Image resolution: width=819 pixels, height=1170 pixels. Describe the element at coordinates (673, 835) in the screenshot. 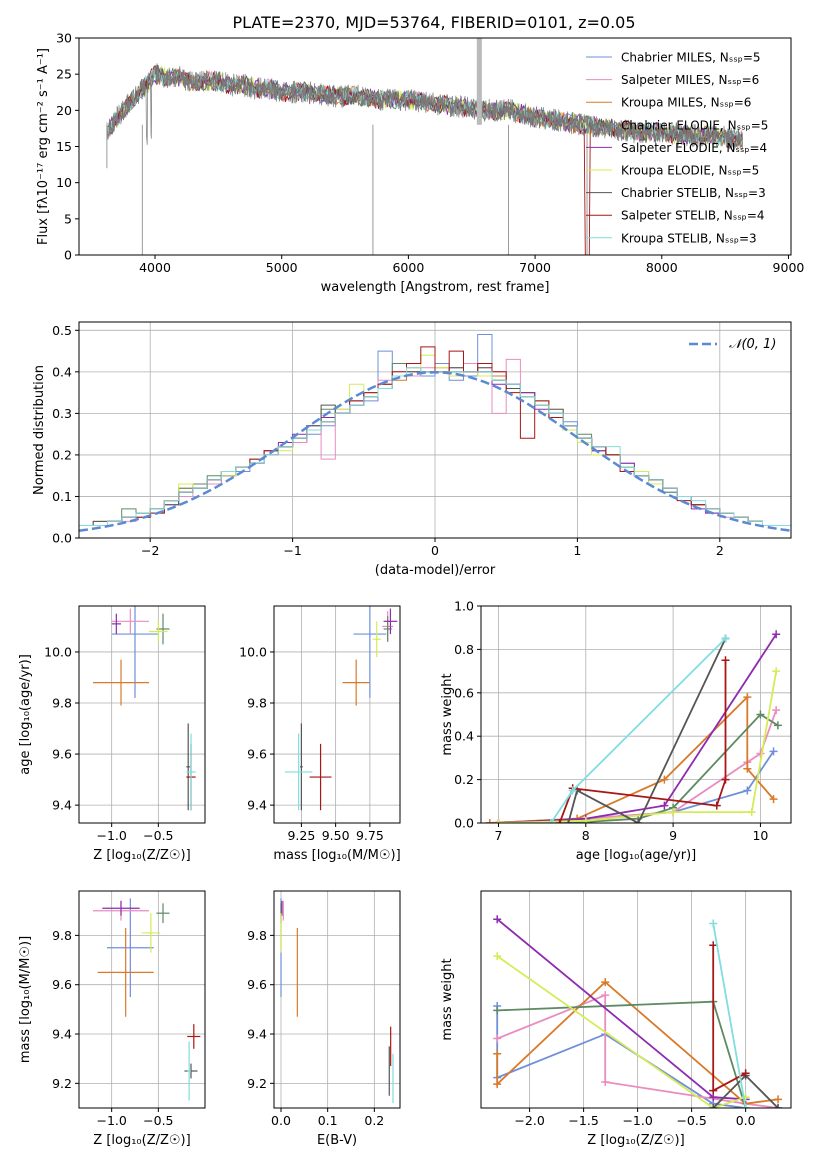

I see `x-tick-label: 9` at that location.